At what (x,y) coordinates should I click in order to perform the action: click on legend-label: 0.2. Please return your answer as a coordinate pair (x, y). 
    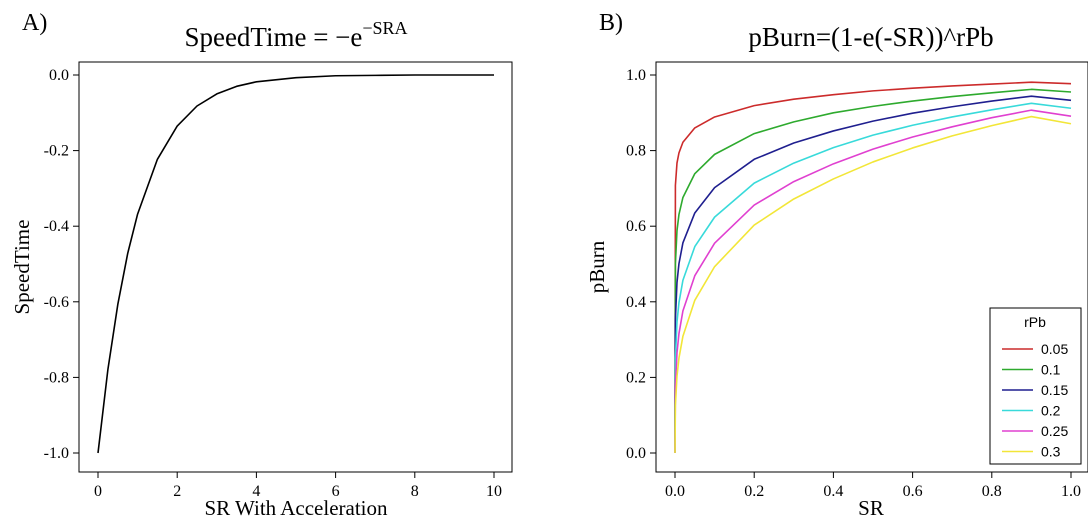
    Looking at the image, I should click on (1051, 411).